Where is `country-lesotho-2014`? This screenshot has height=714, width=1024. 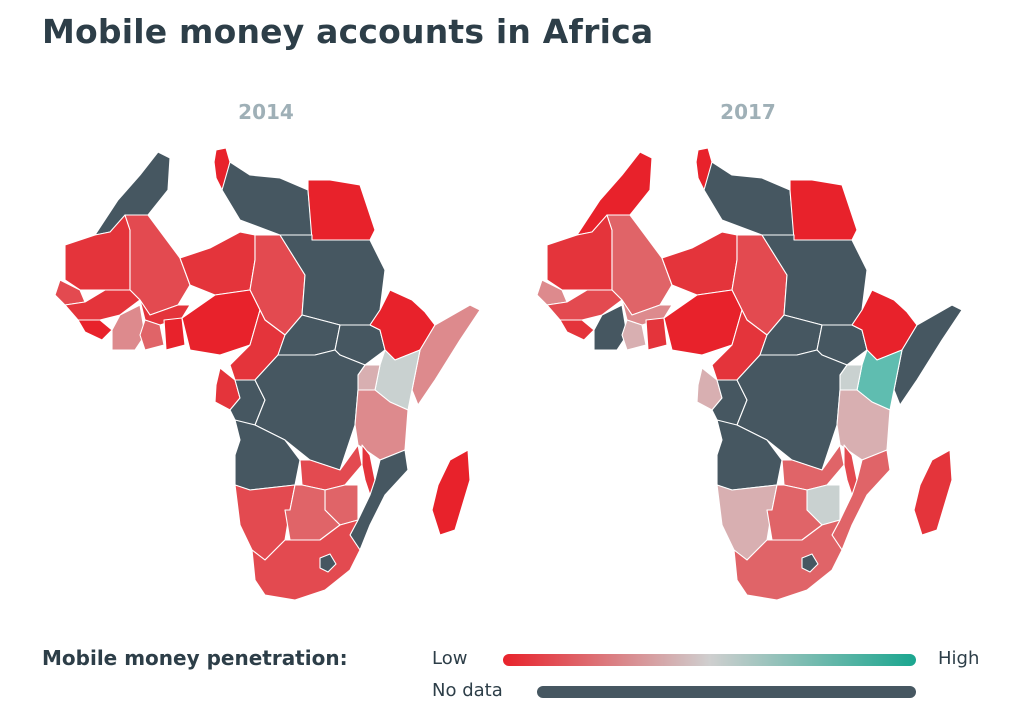 country-lesotho-2014 is located at coordinates (328, 563).